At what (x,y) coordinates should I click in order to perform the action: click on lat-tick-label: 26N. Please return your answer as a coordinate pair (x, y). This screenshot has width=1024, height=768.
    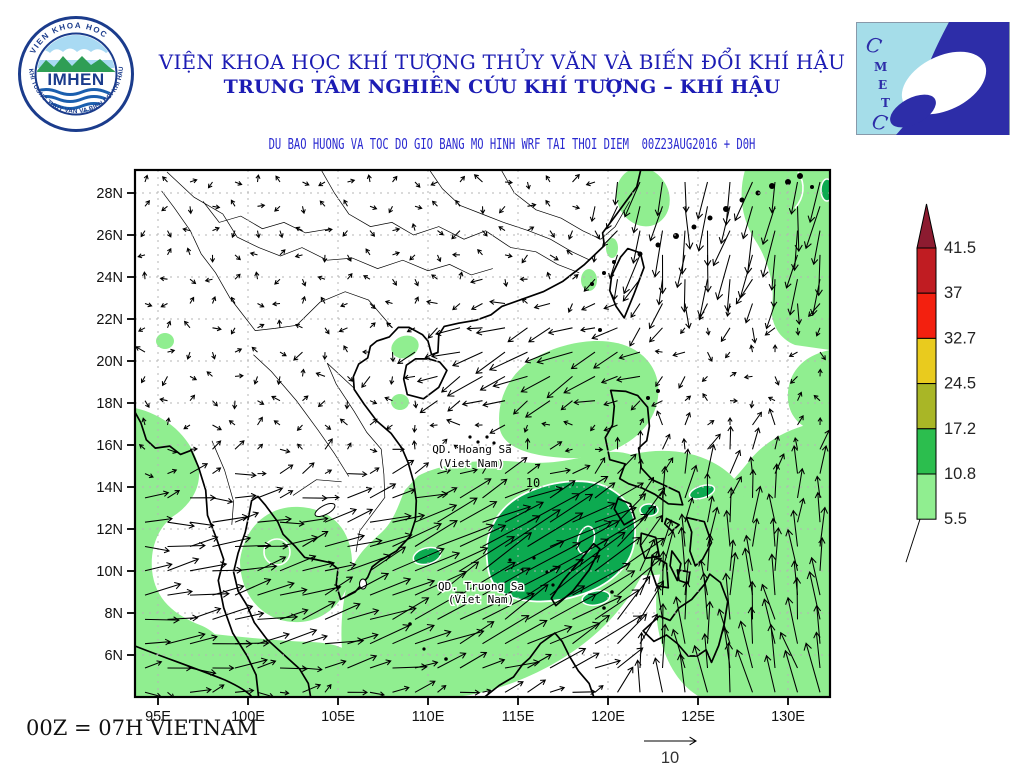
    Looking at the image, I should click on (109, 236).